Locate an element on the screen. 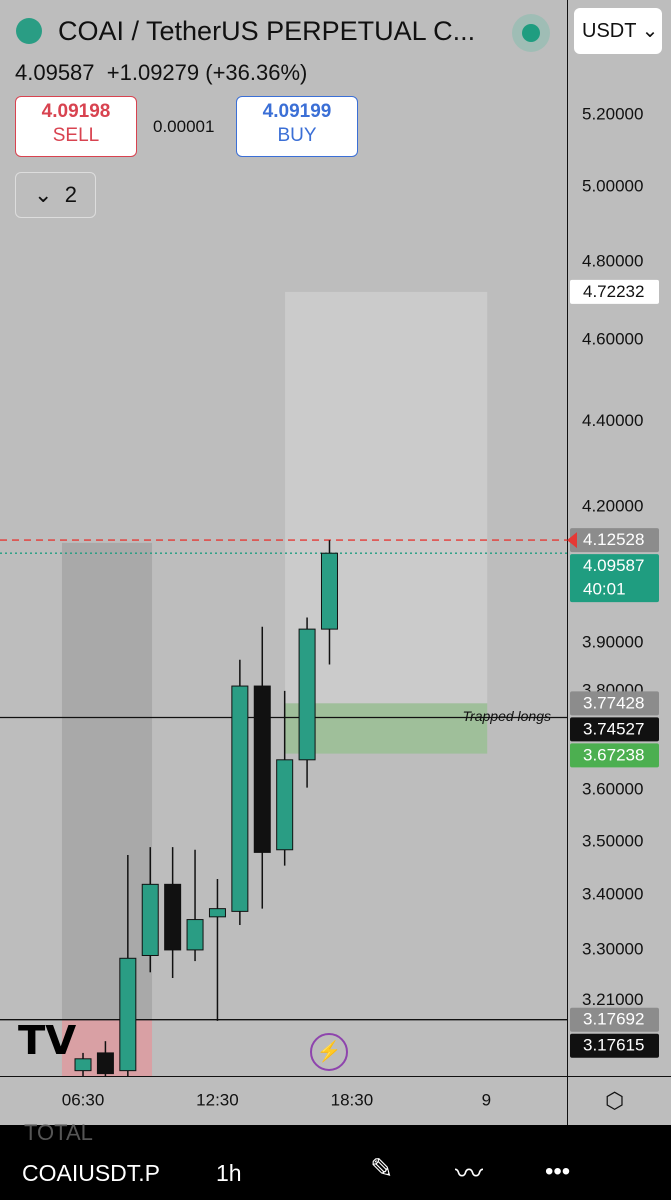  coin-icon is located at coordinates (29, 31).